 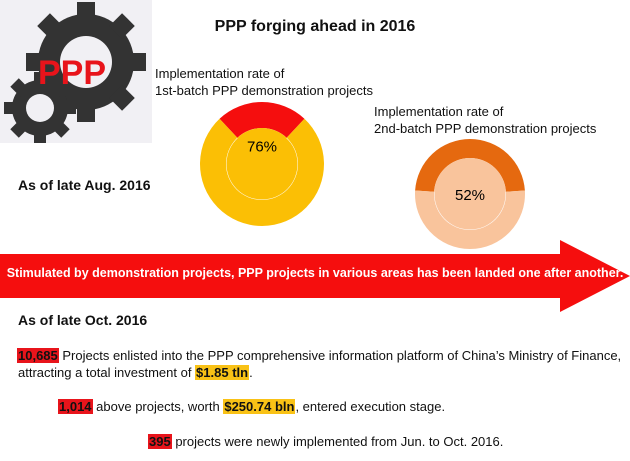 What do you see at coordinates (222, 372) in the screenshot?
I see `stat-1-amount: $1.85 tln` at bounding box center [222, 372].